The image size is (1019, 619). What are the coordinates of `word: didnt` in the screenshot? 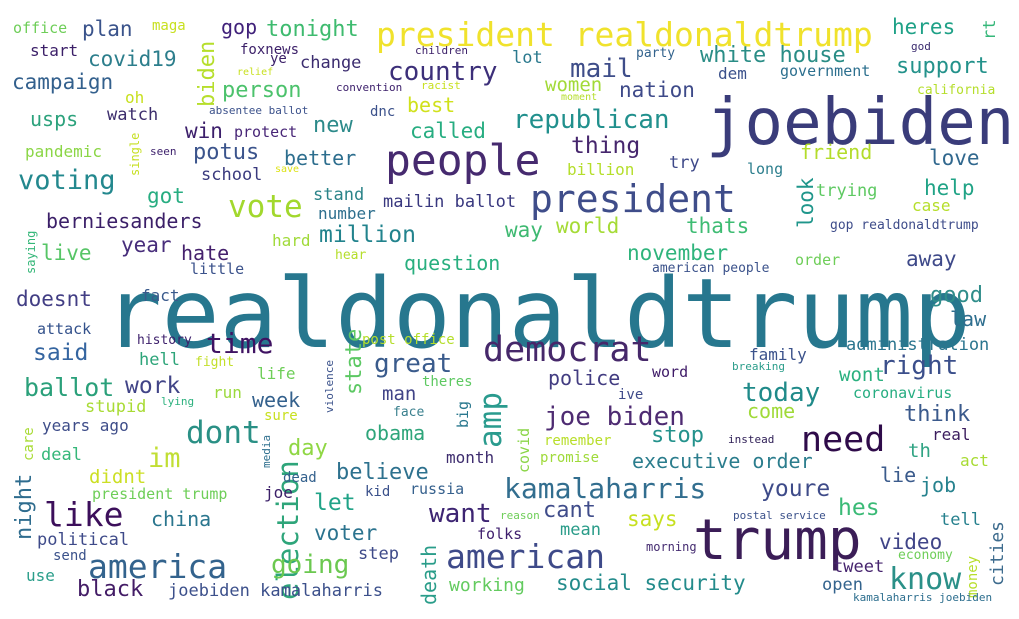 It's located at (118, 477).